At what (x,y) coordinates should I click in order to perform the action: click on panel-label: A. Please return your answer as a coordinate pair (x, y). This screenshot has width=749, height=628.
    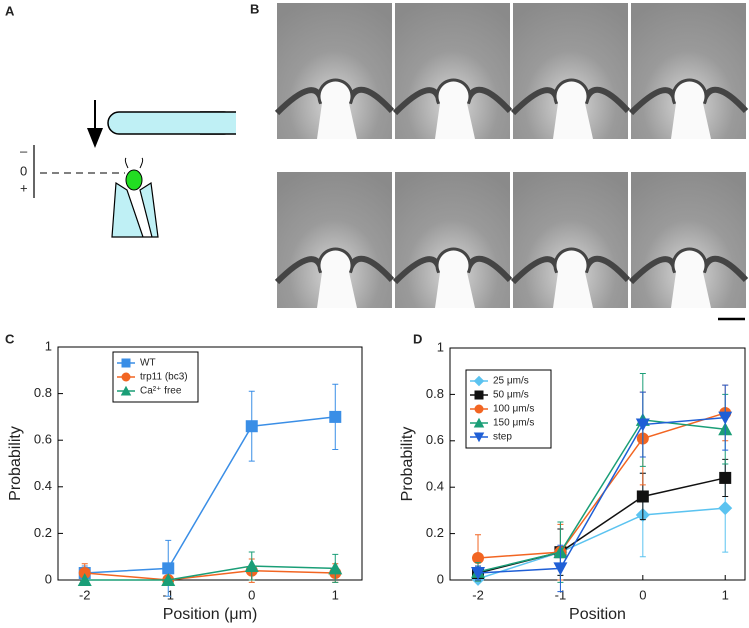
    Looking at the image, I should click on (10, 10).